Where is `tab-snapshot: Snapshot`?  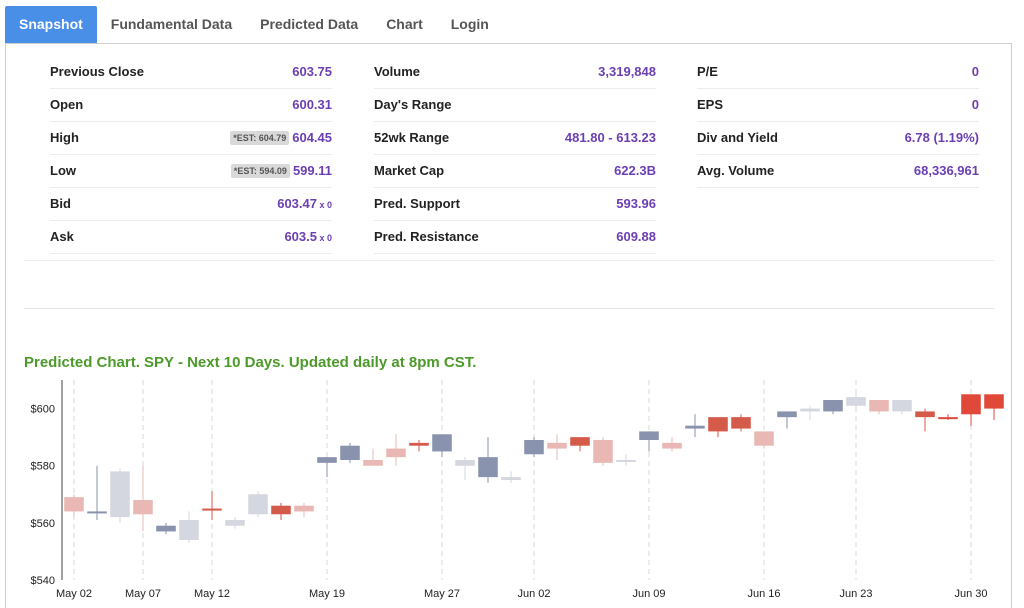
tab-snapshot: Snapshot is located at coordinates (51, 24).